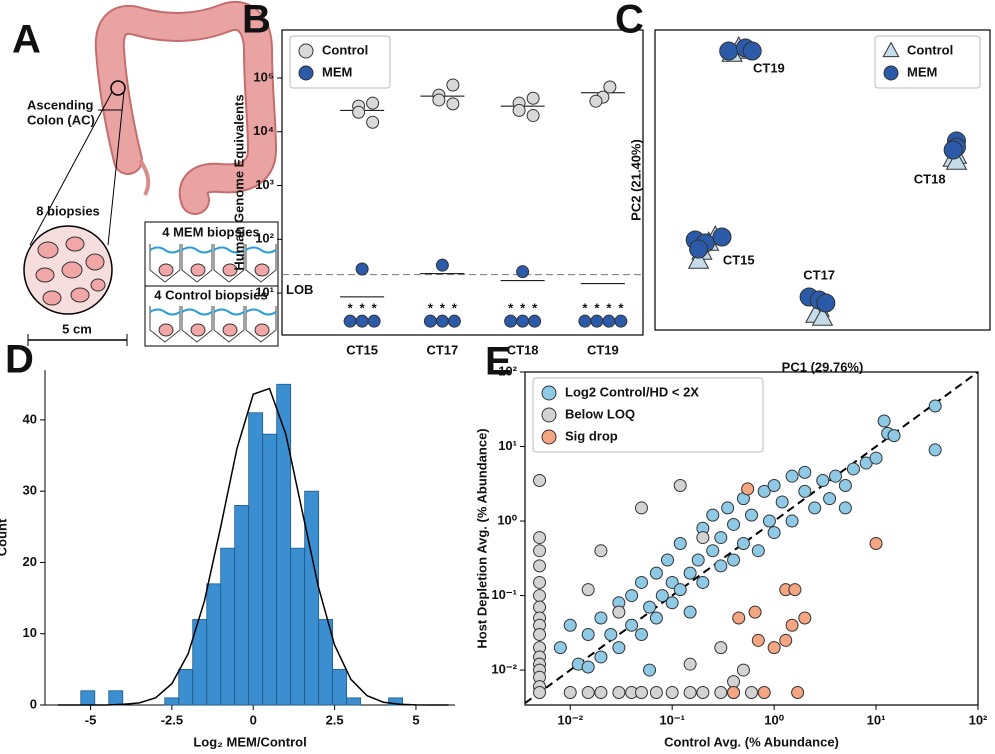  What do you see at coordinates (337, 71) in the screenshot?
I see `legend-label: MEM` at bounding box center [337, 71].